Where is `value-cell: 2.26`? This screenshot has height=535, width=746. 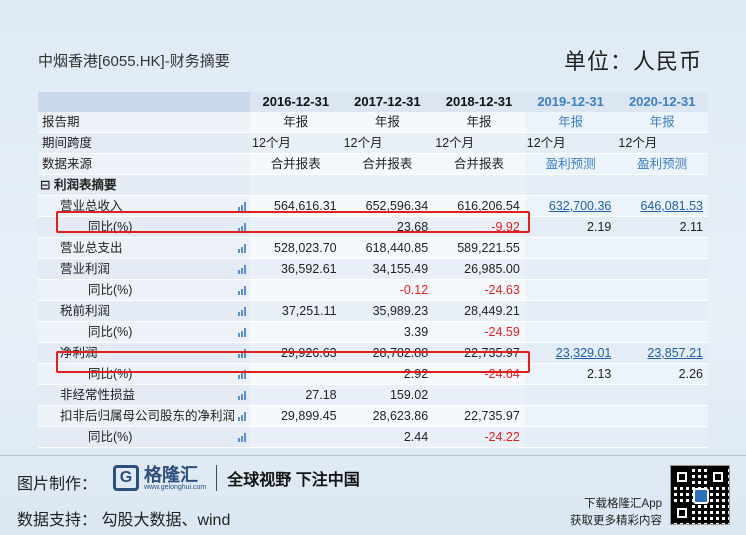 value-cell: 2.26 is located at coordinates (662, 374).